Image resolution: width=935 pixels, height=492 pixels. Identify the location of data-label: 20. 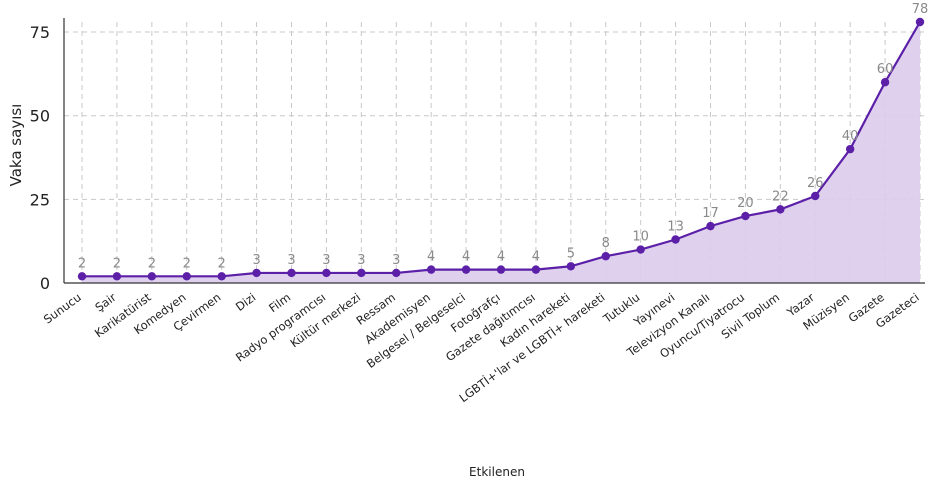
(745, 203).